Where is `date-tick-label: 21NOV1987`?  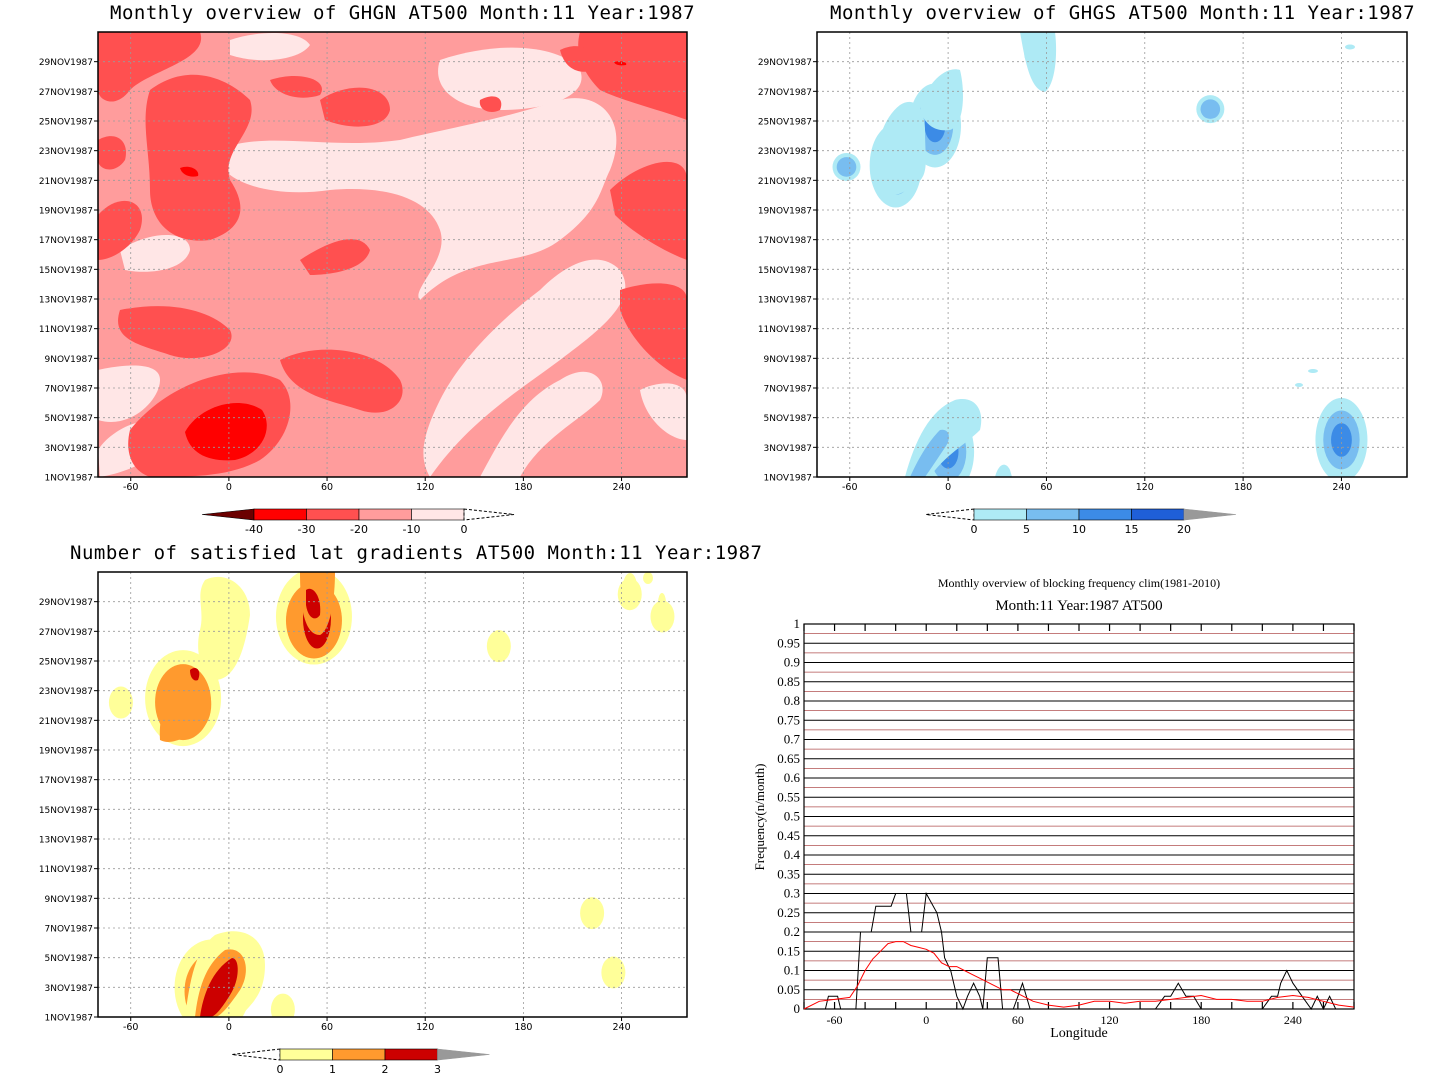 date-tick-label: 21NOV1987 is located at coordinates (66, 722).